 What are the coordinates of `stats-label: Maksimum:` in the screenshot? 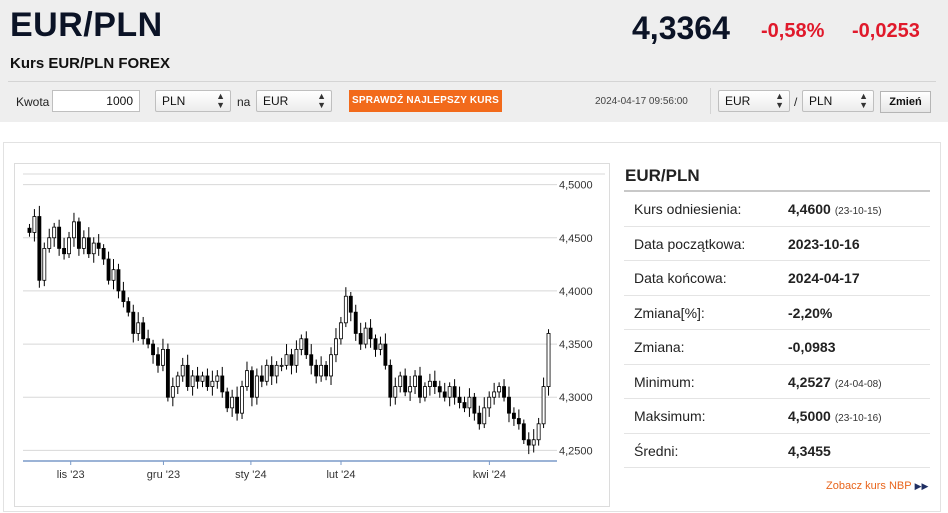 It's located at (670, 416).